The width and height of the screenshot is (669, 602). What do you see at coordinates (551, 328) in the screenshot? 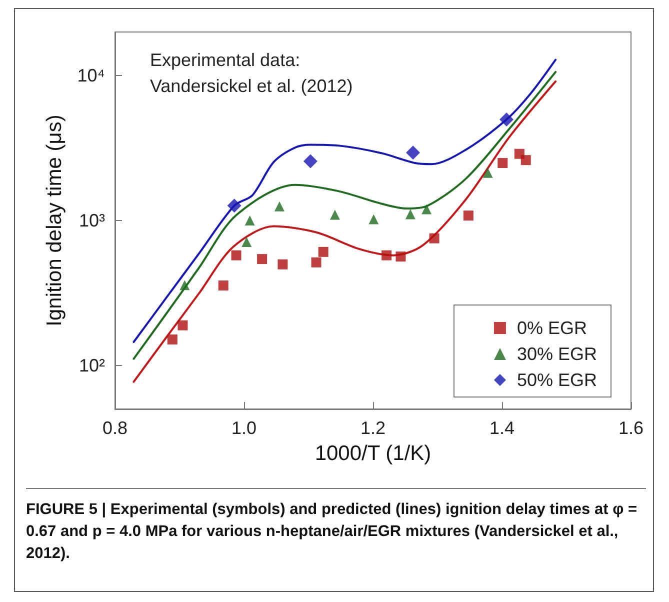
I see `legend-label: 0% EGR` at bounding box center [551, 328].